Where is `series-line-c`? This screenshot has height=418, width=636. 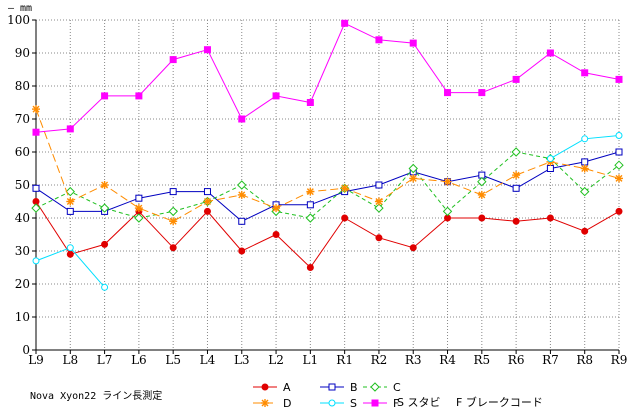
series-line-c is located at coordinates (327, 185).